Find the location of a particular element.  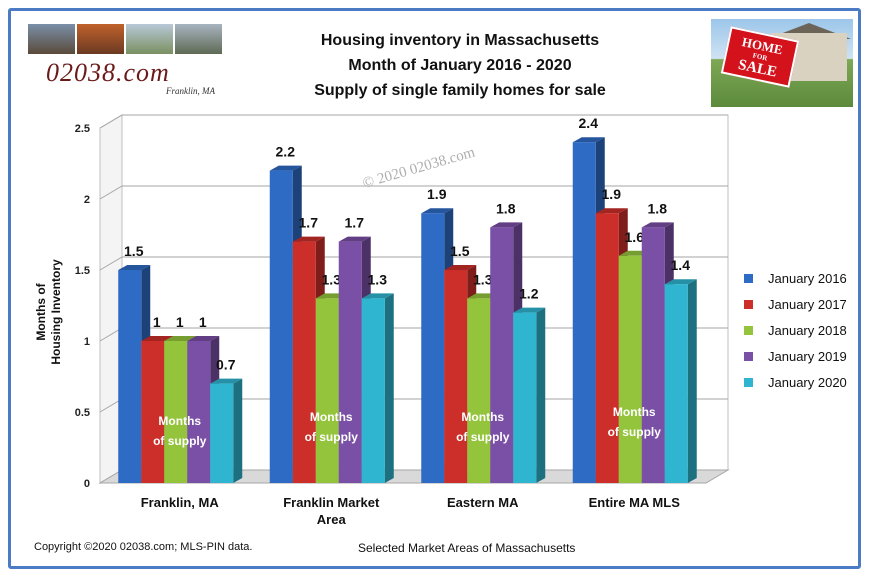

data-label: 1.5 is located at coordinates (460, 251).